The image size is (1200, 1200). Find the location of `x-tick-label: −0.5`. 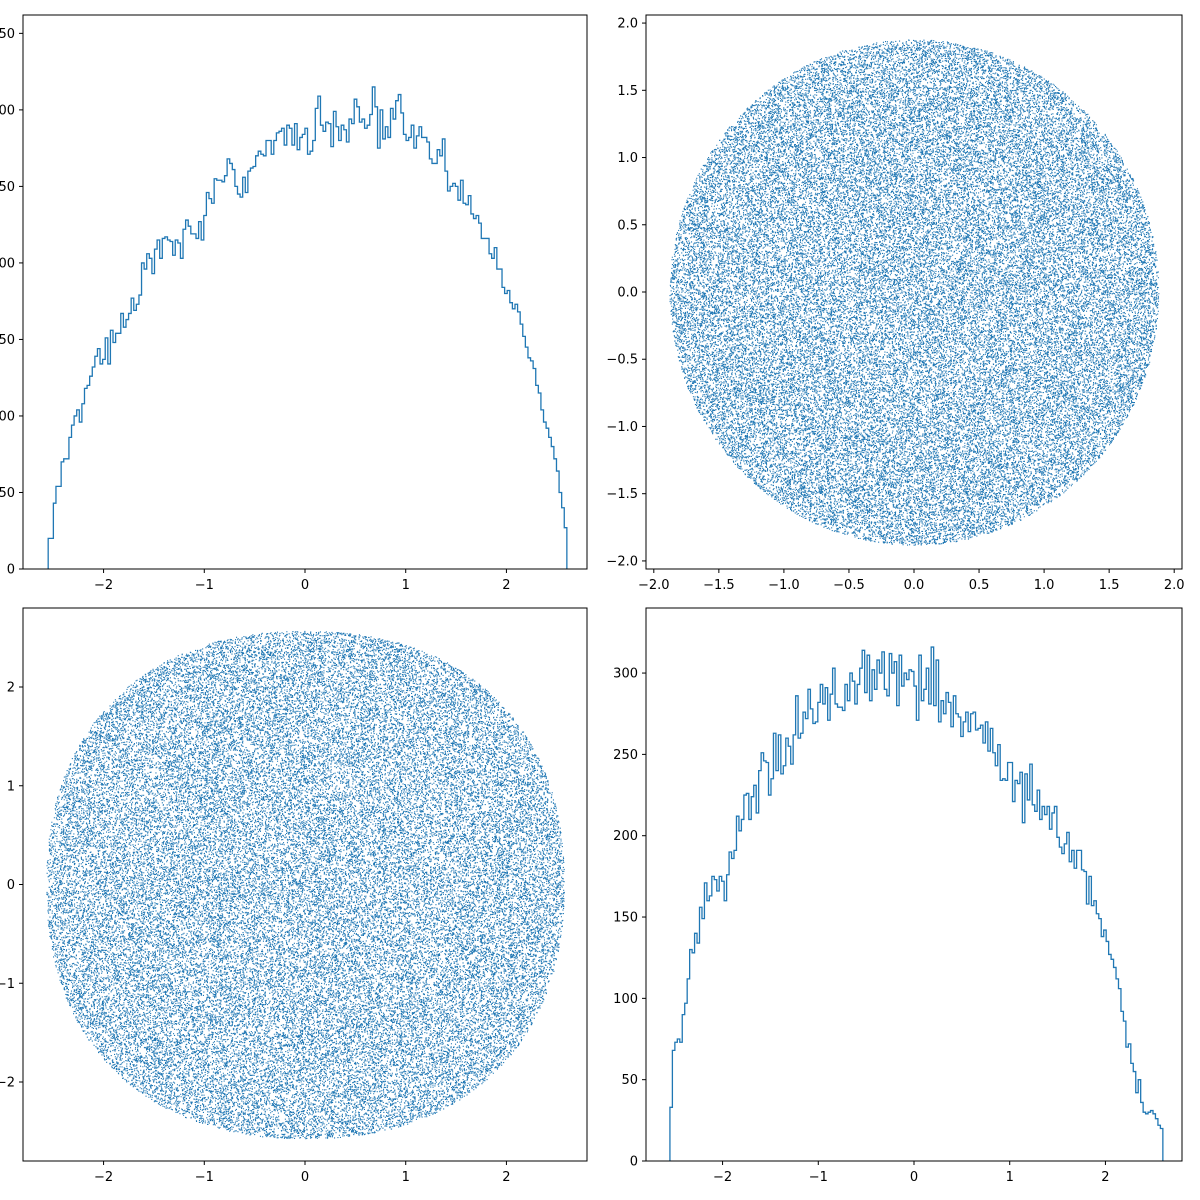

x-tick-label: −0.5 is located at coordinates (849, 585).